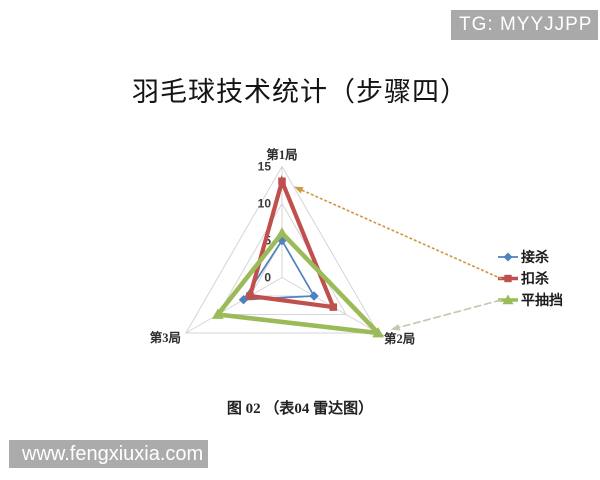 This screenshot has height=480, width=600. I want to click on axis-tick-label: 10, so click(265, 204).